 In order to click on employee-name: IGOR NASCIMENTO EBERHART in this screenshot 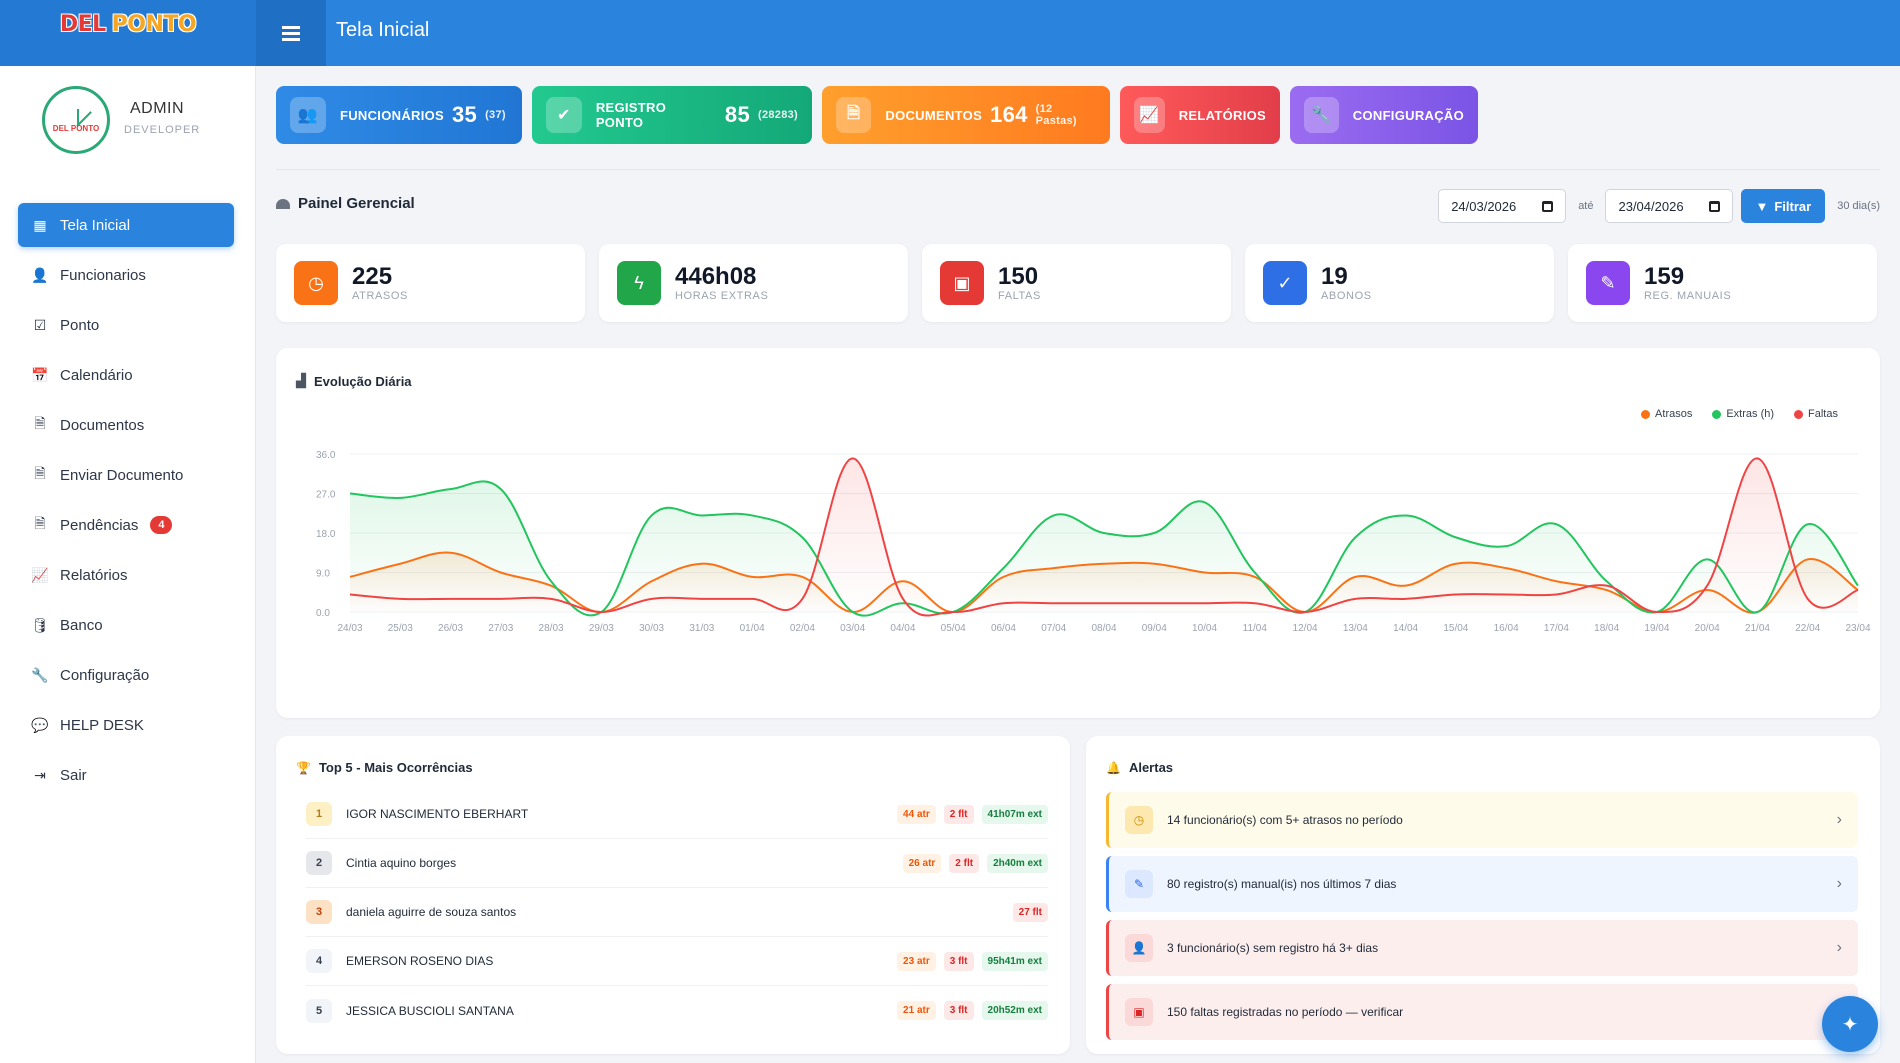, I will do `click(437, 814)`.